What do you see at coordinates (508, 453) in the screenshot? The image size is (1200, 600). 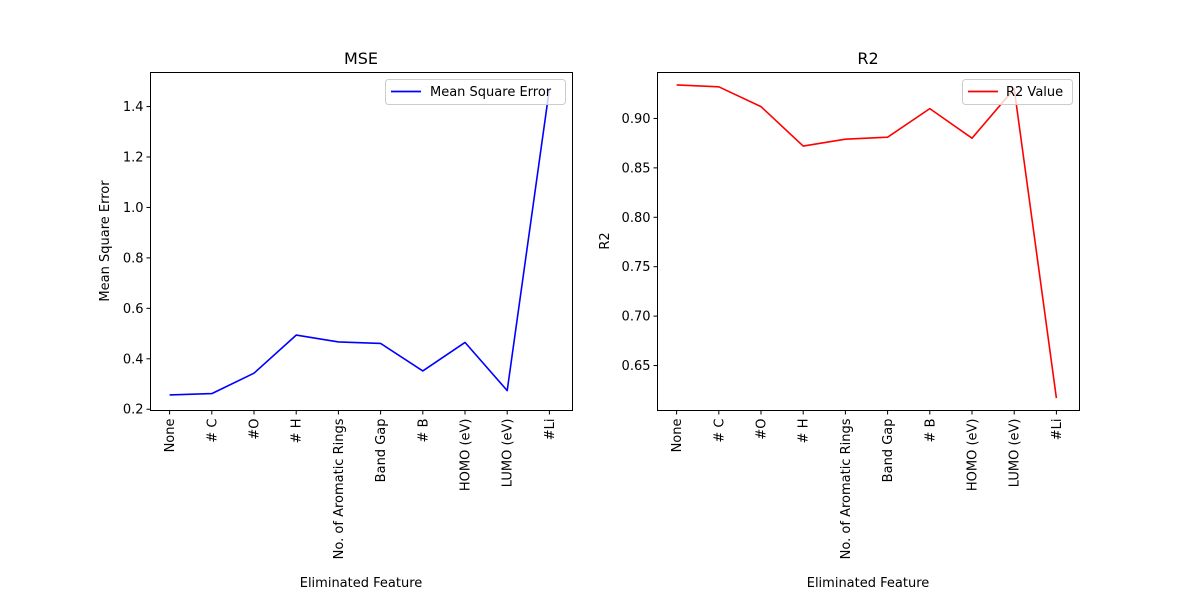 I see `mse-xtick-label: LUMO (eV)` at bounding box center [508, 453].